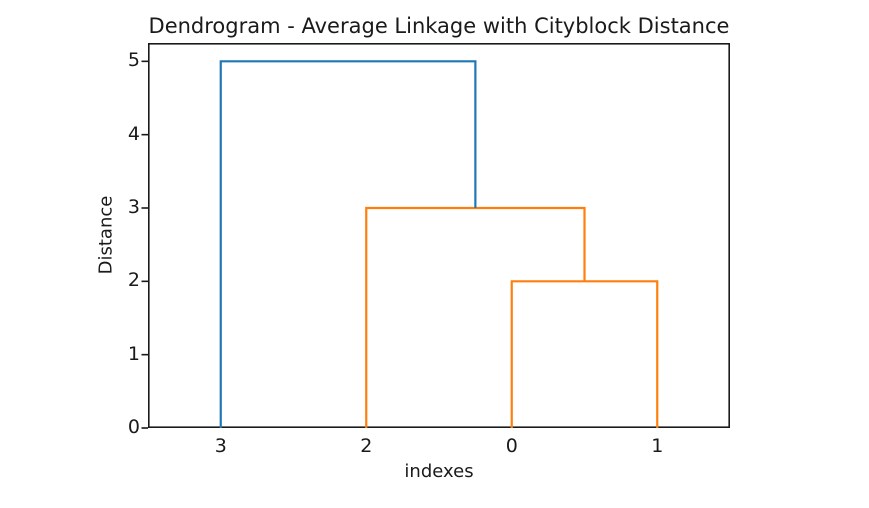 The image size is (869, 508). I want to click on y-tick-label: 0, so click(133, 427).